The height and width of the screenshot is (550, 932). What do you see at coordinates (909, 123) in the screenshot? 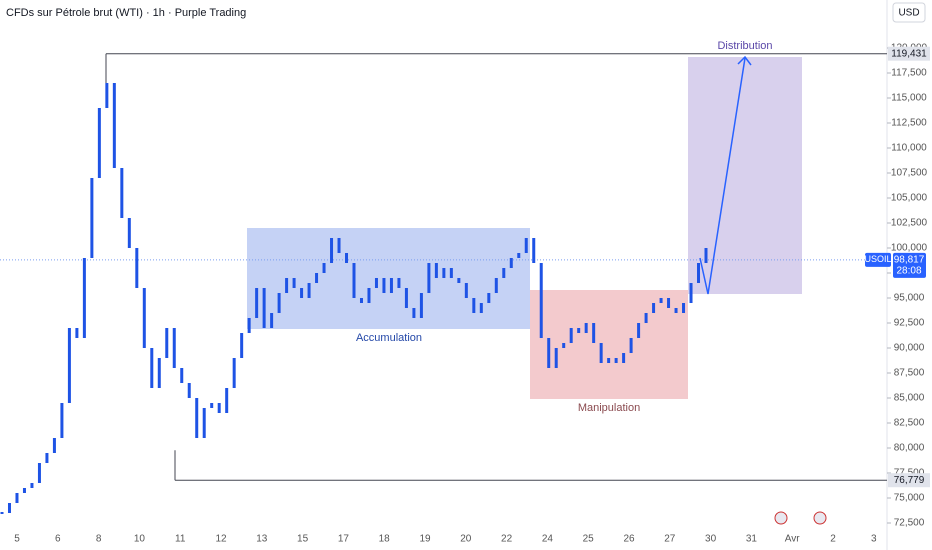
I see `y-tick-label: 112,500` at bounding box center [909, 123].